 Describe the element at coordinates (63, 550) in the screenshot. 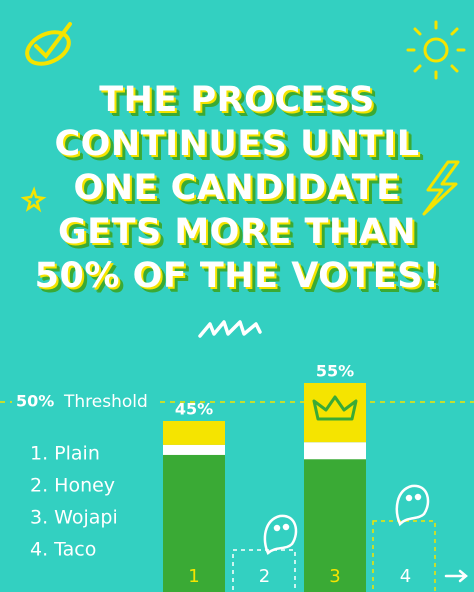

I see `legend-item: 4. Taco` at that location.